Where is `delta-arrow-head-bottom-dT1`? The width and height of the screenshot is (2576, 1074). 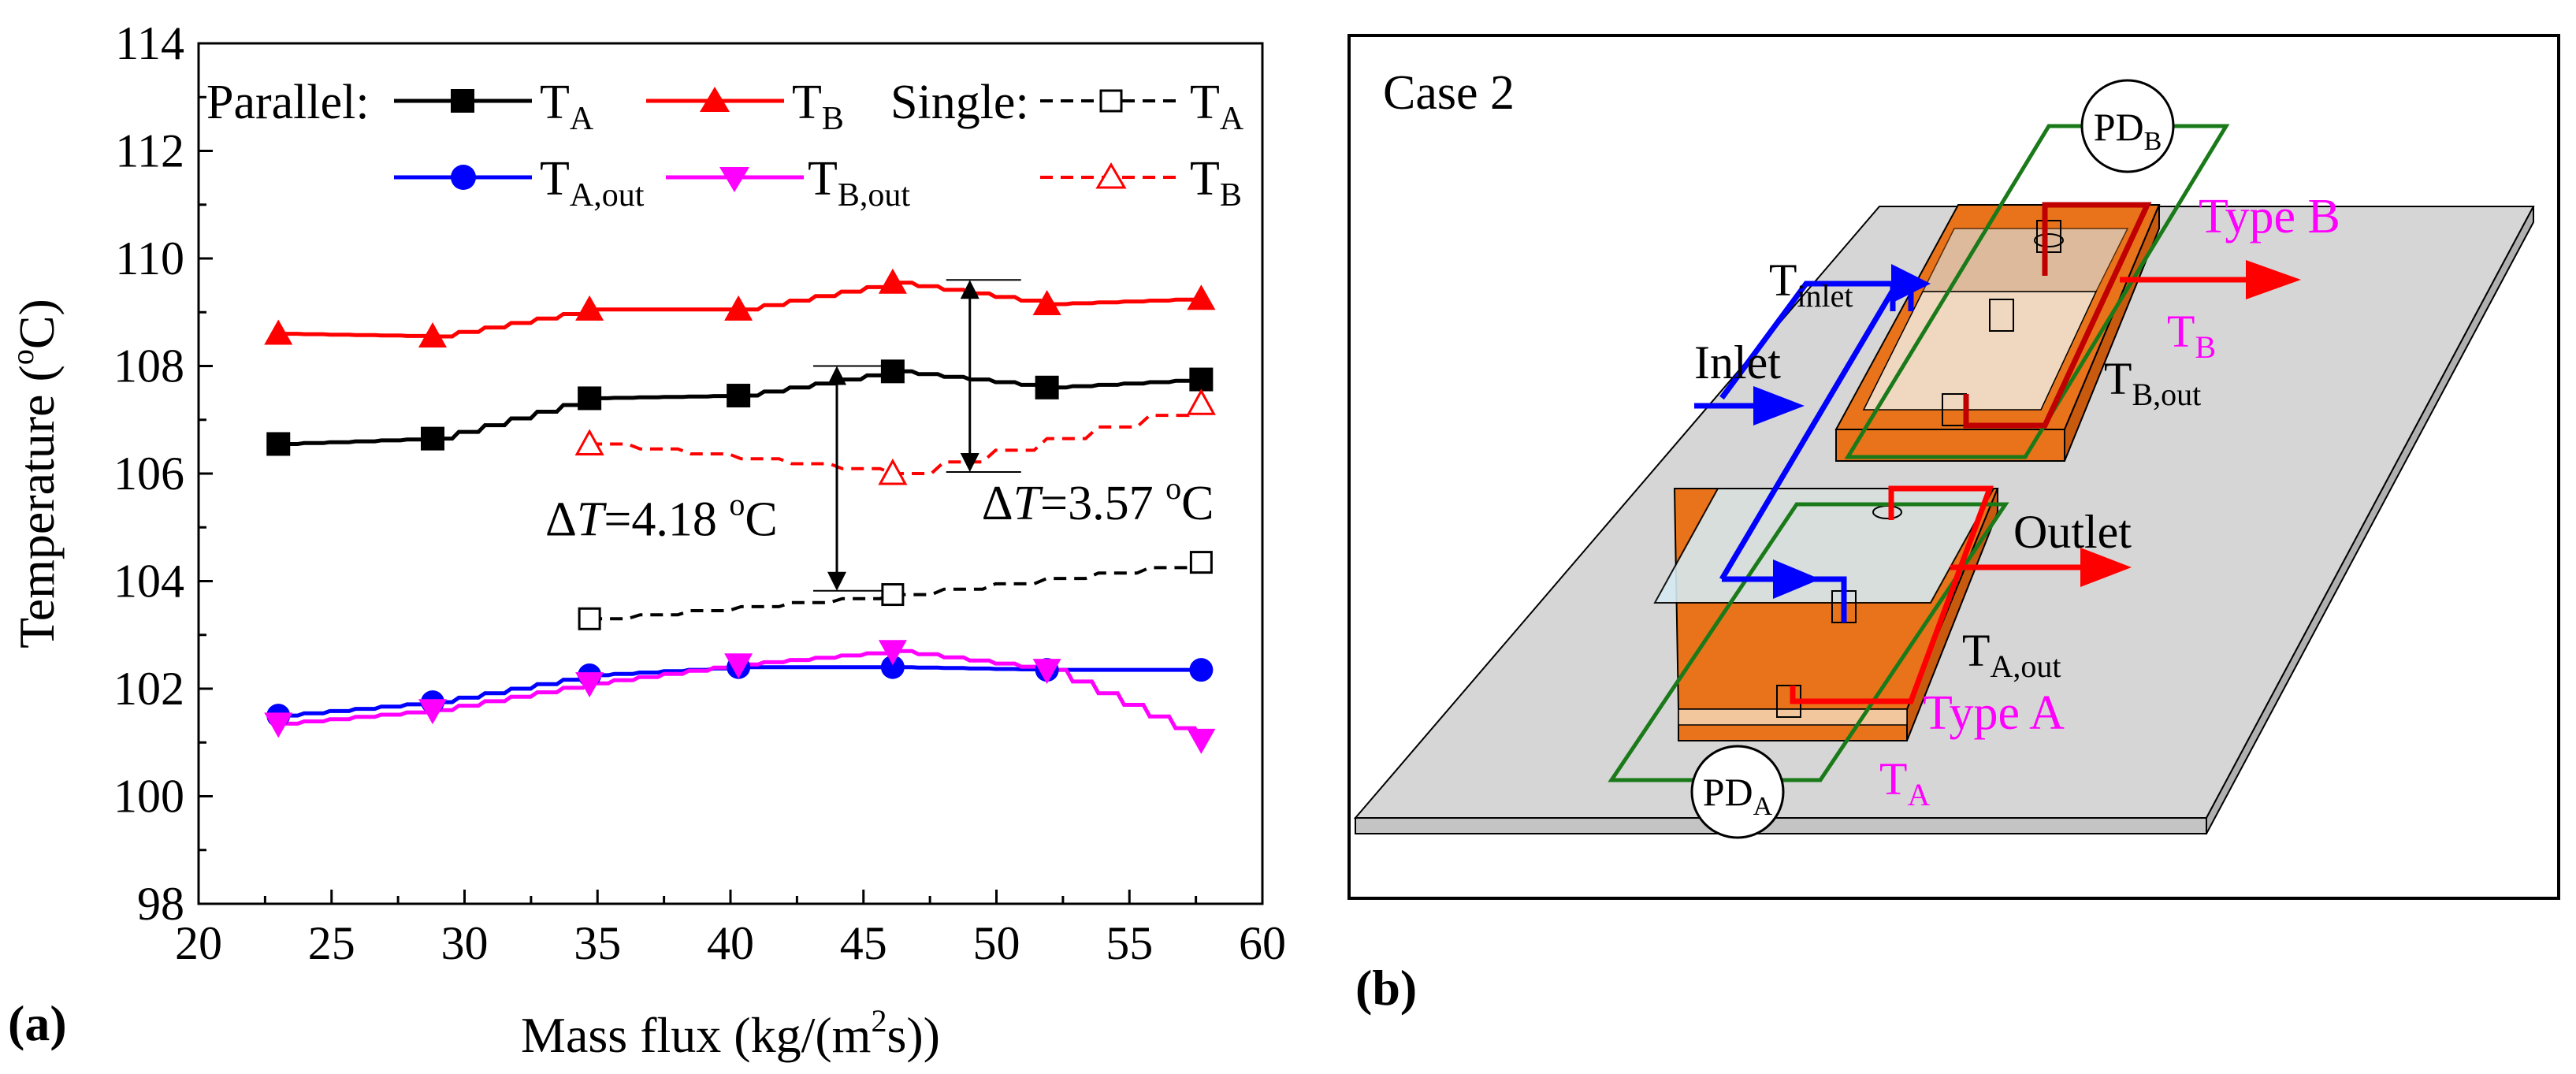
delta-arrow-head-bottom-dT1 is located at coordinates (836, 581).